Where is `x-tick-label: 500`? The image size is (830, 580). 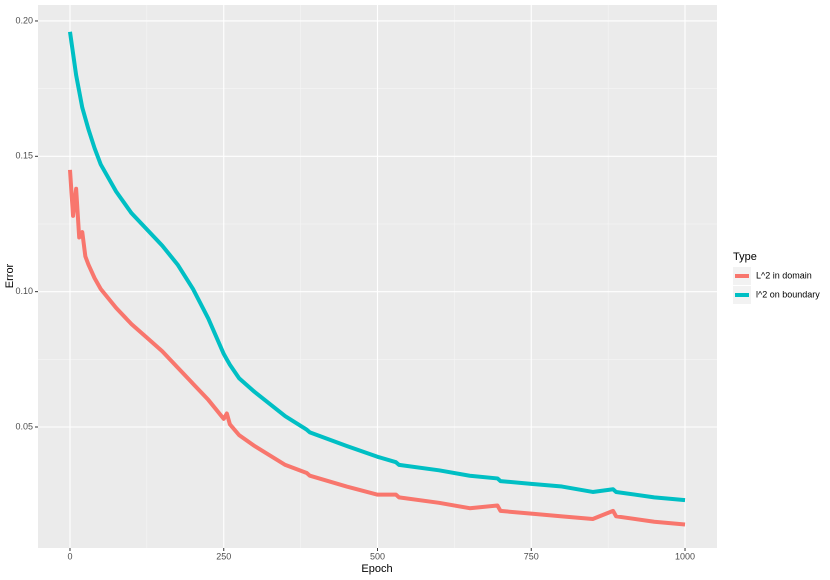 x-tick-label: 500 is located at coordinates (377, 556).